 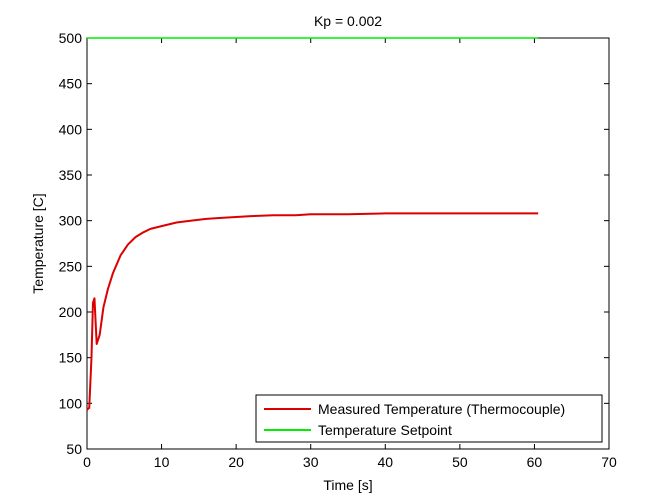 What do you see at coordinates (162, 462) in the screenshot?
I see `x-tick-label: 10` at bounding box center [162, 462].